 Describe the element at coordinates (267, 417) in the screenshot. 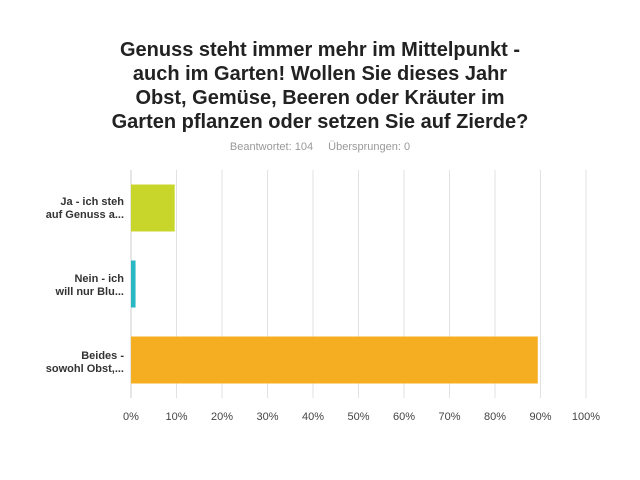

I see `x-tick-label: 30%` at that location.